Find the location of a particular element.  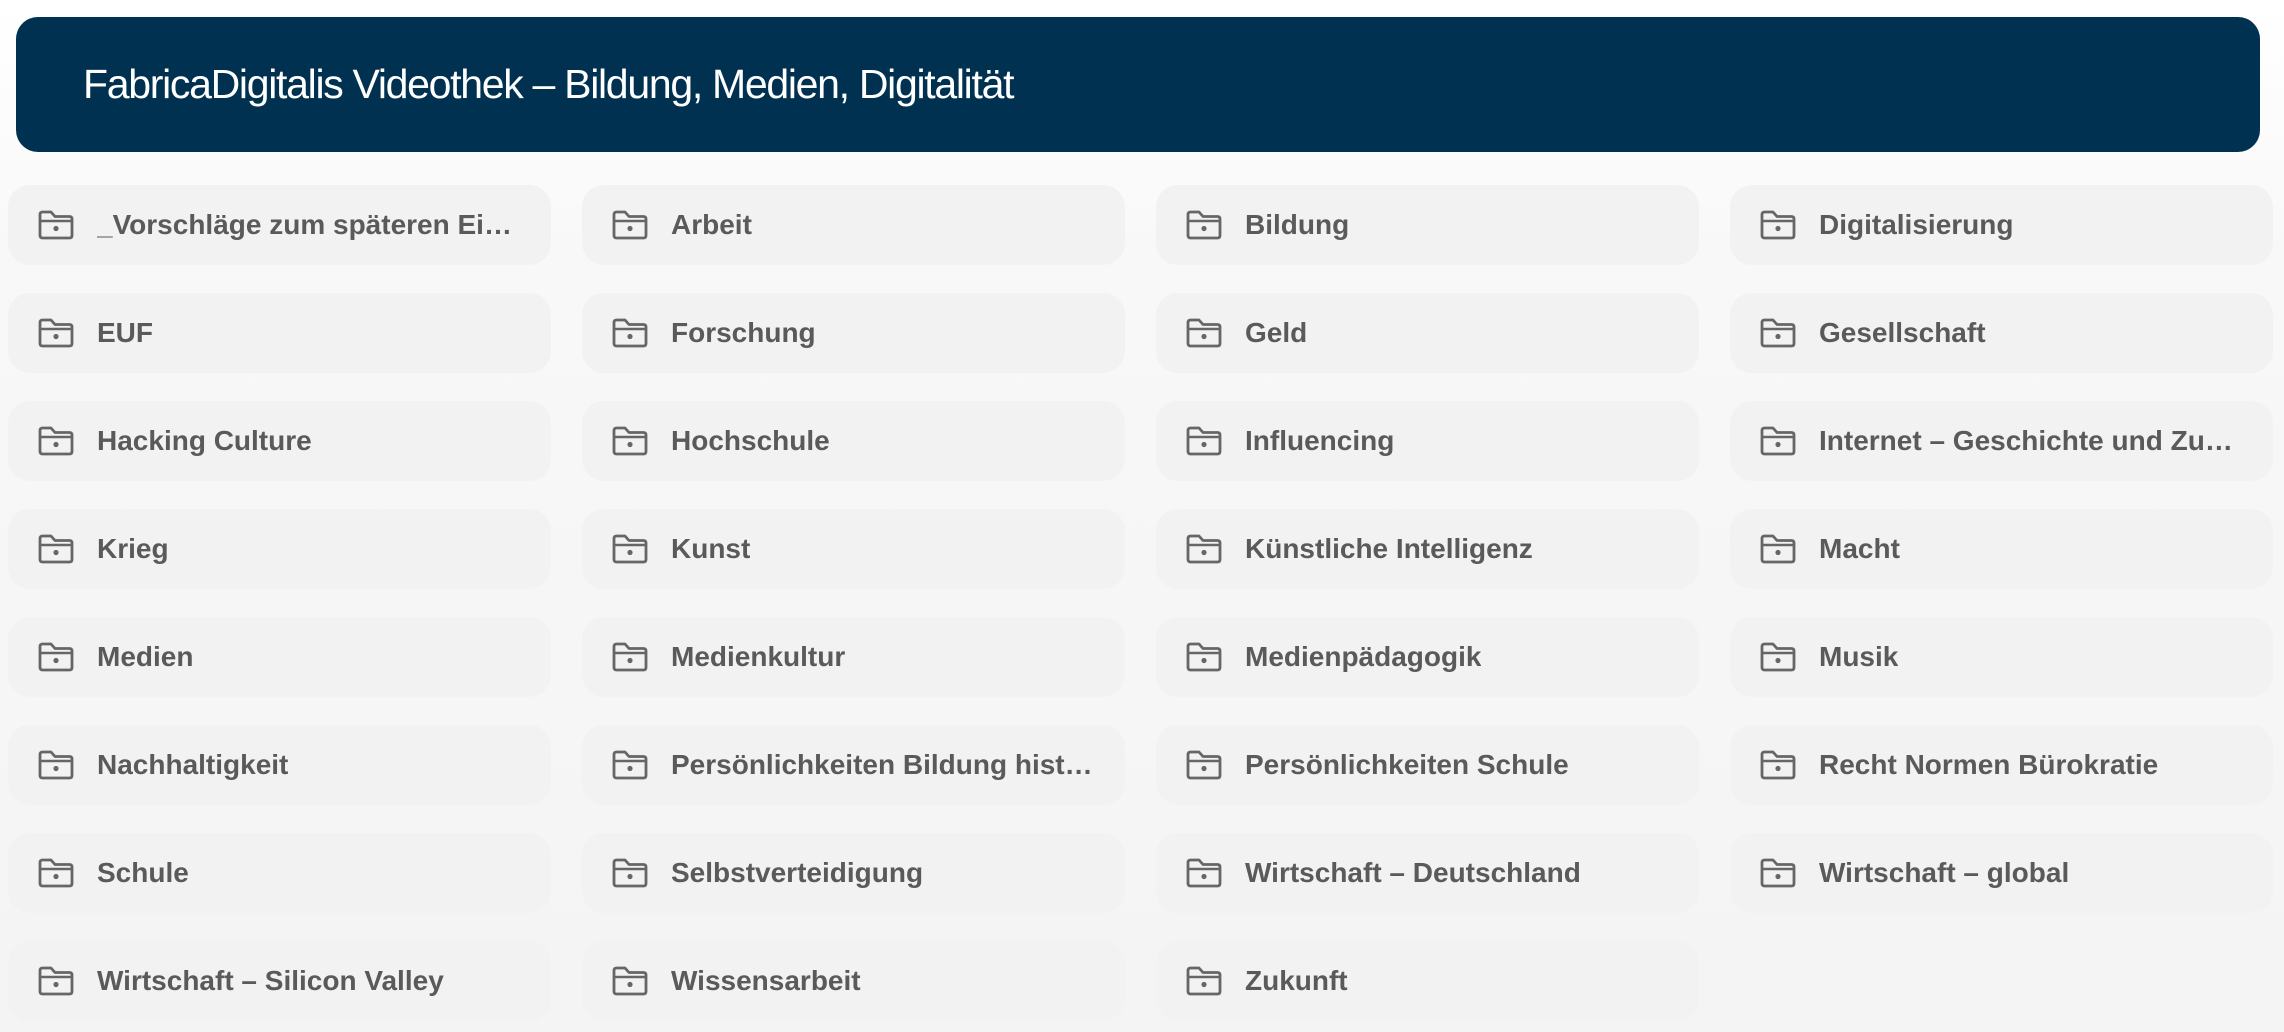

folder-label: Selbstverteidigung is located at coordinates (797, 872).